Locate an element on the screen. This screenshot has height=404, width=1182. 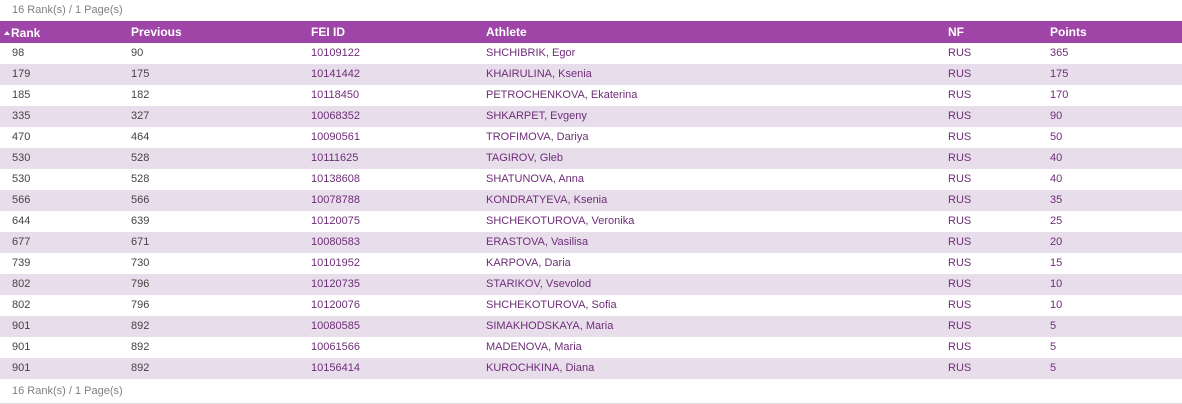
cell-athlete: SHCHIBRIK, Egor is located at coordinates (531, 53).